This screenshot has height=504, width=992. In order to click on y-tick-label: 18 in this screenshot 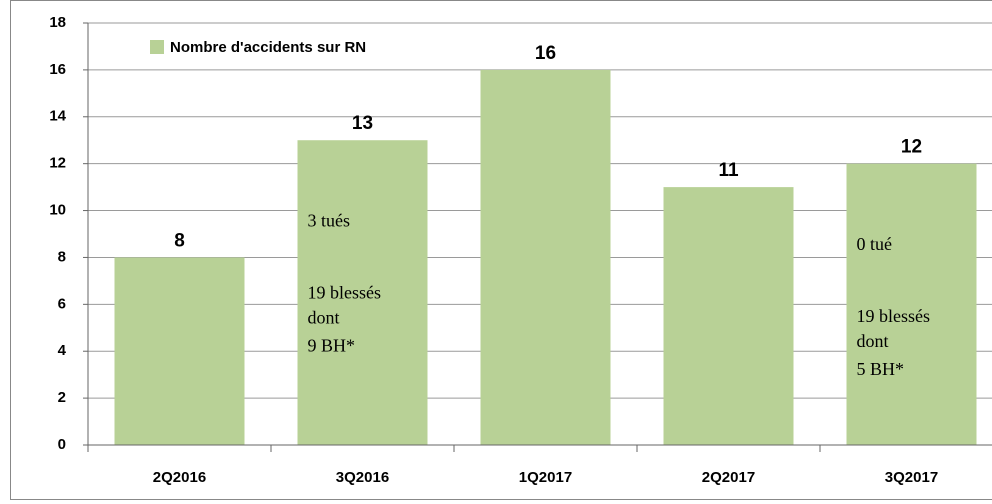, I will do `click(57, 22)`.